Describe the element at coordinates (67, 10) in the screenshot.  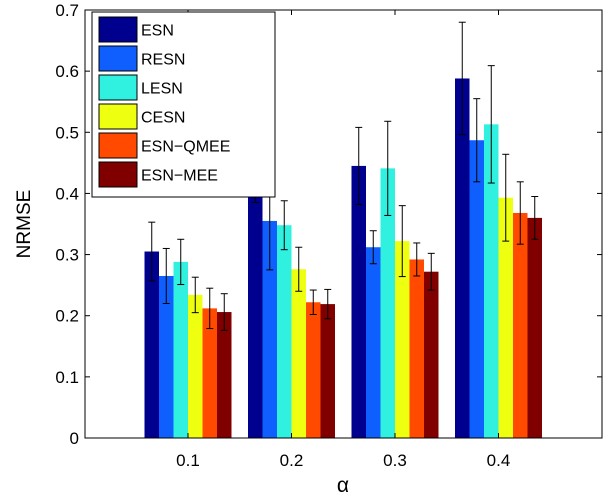
I see `y-tick-label: 0.7` at that location.